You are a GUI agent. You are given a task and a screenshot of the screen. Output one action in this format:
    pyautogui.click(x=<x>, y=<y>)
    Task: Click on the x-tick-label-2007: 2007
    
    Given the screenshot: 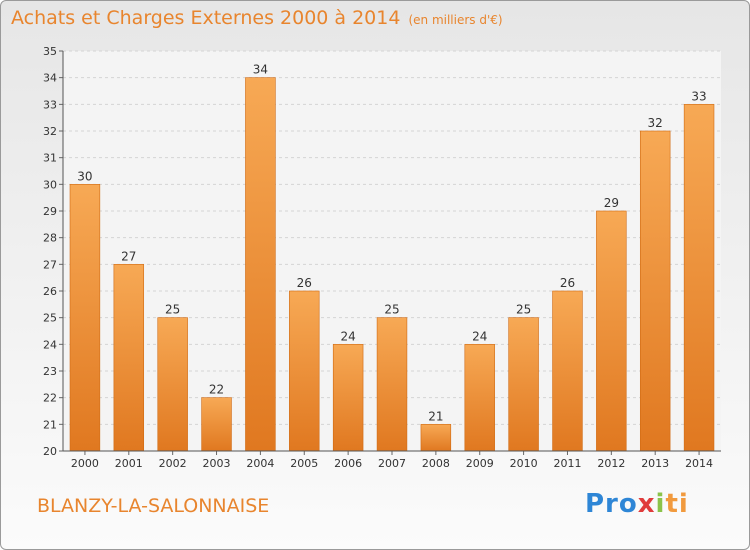 What is the action you would take?
    pyautogui.click(x=392, y=463)
    